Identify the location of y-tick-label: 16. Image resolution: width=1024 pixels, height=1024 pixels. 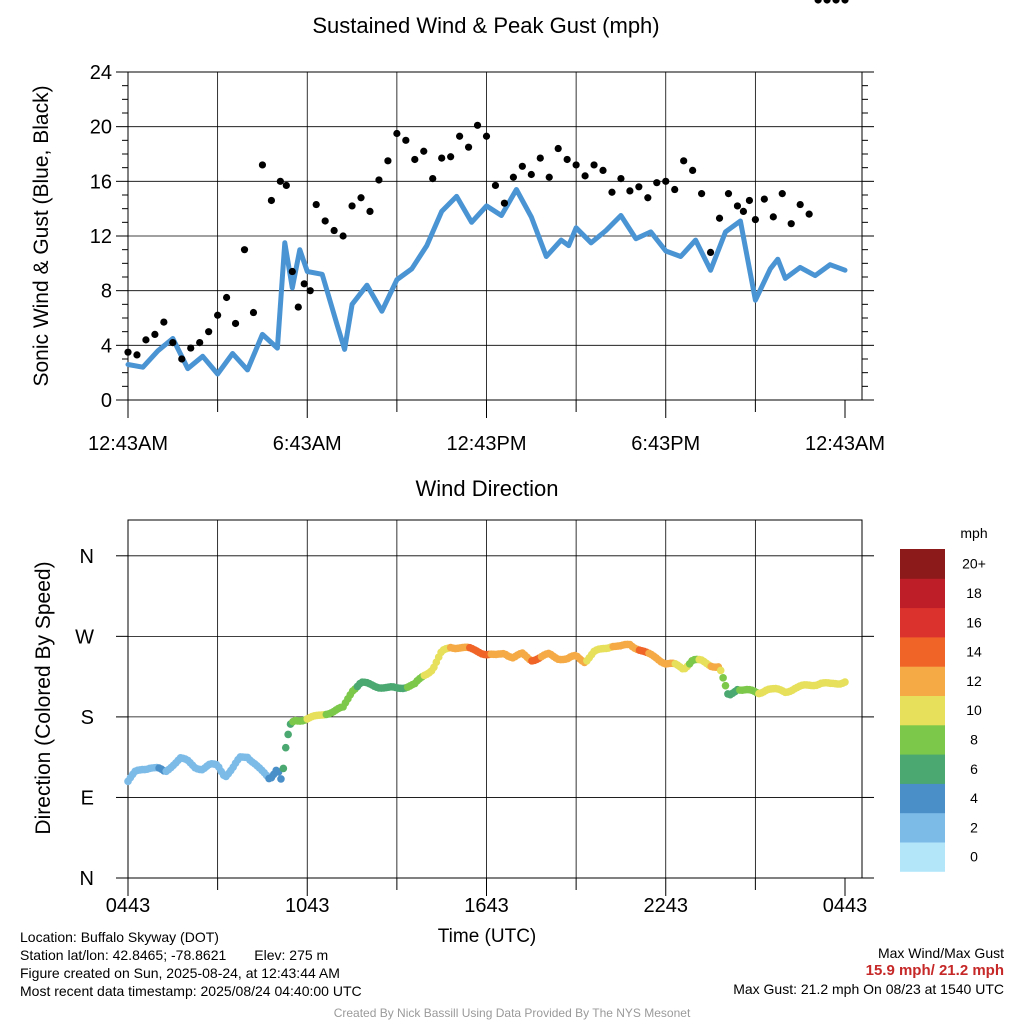
(101, 182).